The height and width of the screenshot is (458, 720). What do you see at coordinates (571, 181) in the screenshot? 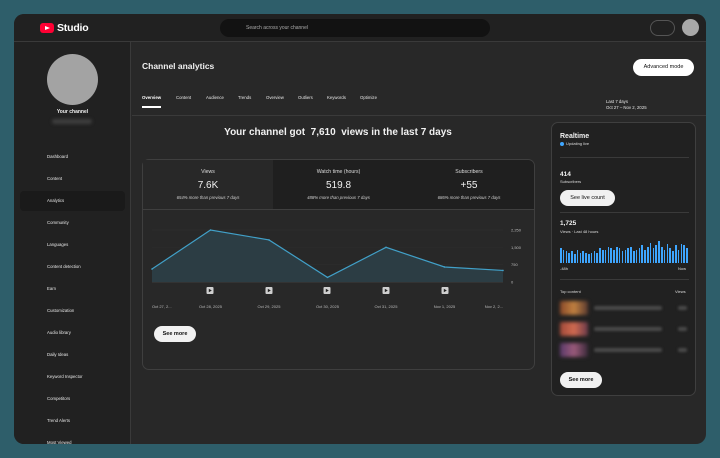
I see `subscriber-label: Subscribers` at bounding box center [571, 181].